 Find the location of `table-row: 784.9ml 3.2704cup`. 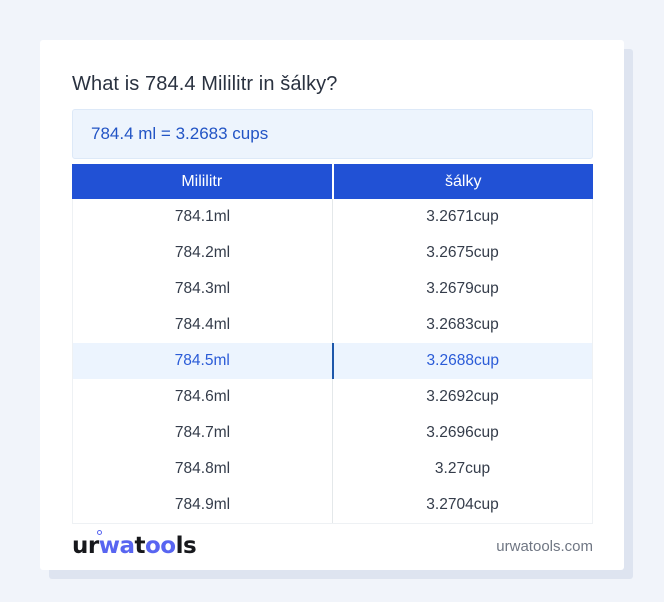

table-row: 784.9ml 3.2704cup is located at coordinates (332, 505).